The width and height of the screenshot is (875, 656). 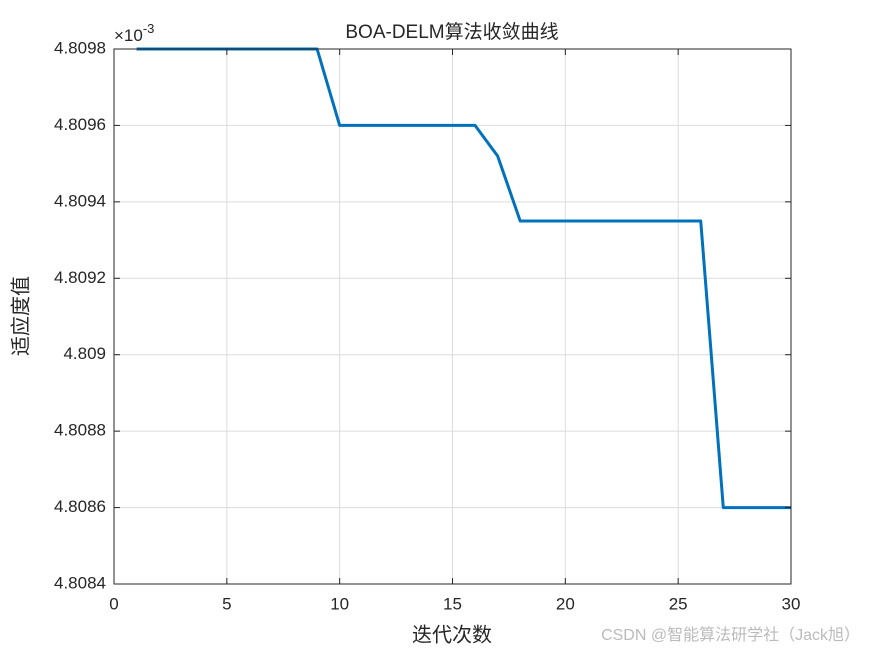 I want to click on y-tick-label: 4.8094, so click(x=80, y=200).